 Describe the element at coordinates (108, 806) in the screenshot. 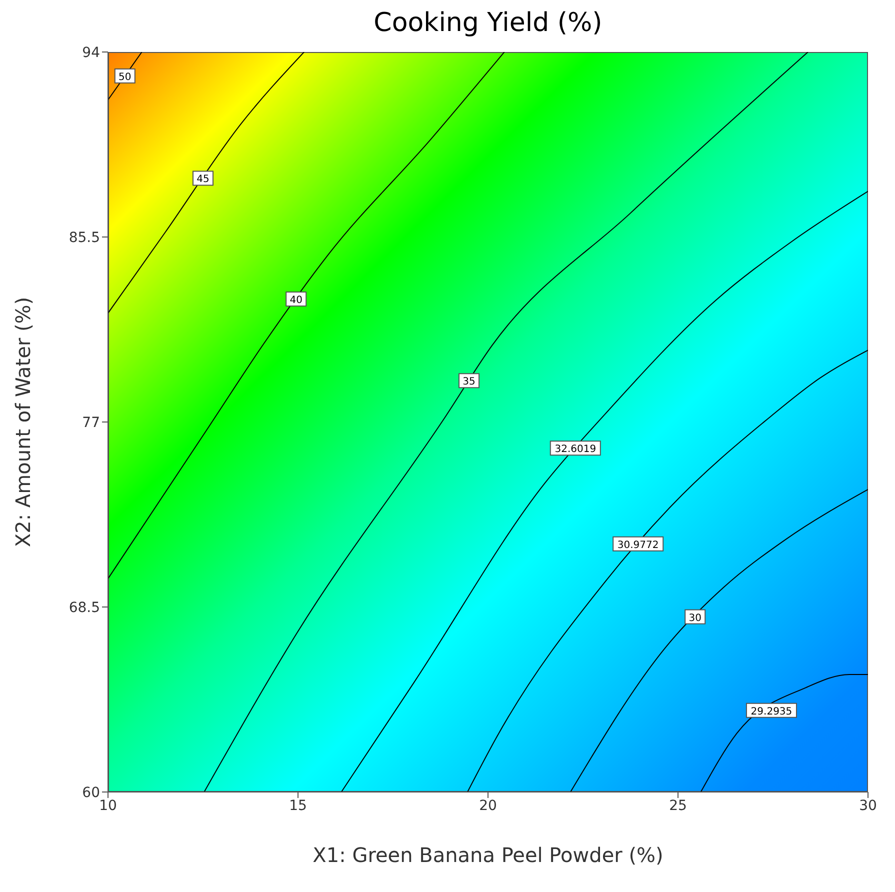

I see `x-tick-label: 10` at that location.